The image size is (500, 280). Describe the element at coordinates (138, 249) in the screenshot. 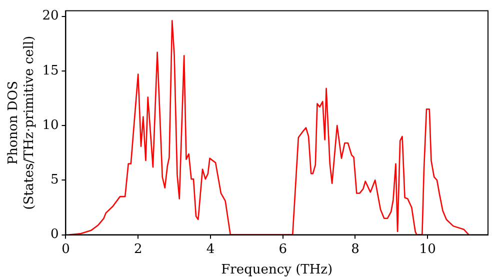

I see `x-tick-label: 2` at that location.